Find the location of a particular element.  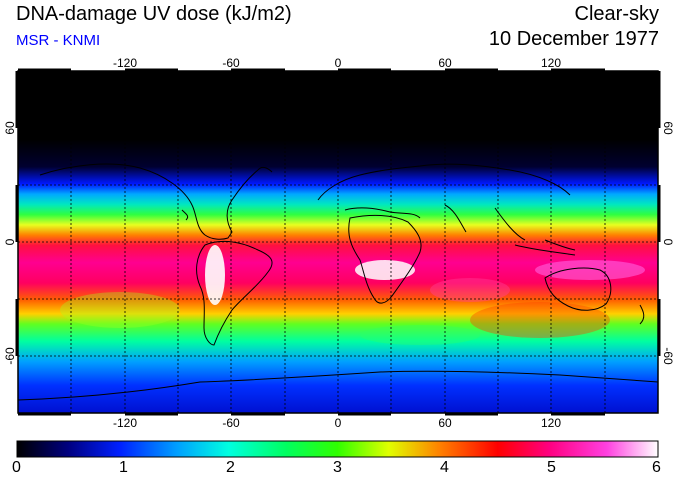

lon-tick-bottom: 0 is located at coordinates (338, 423).